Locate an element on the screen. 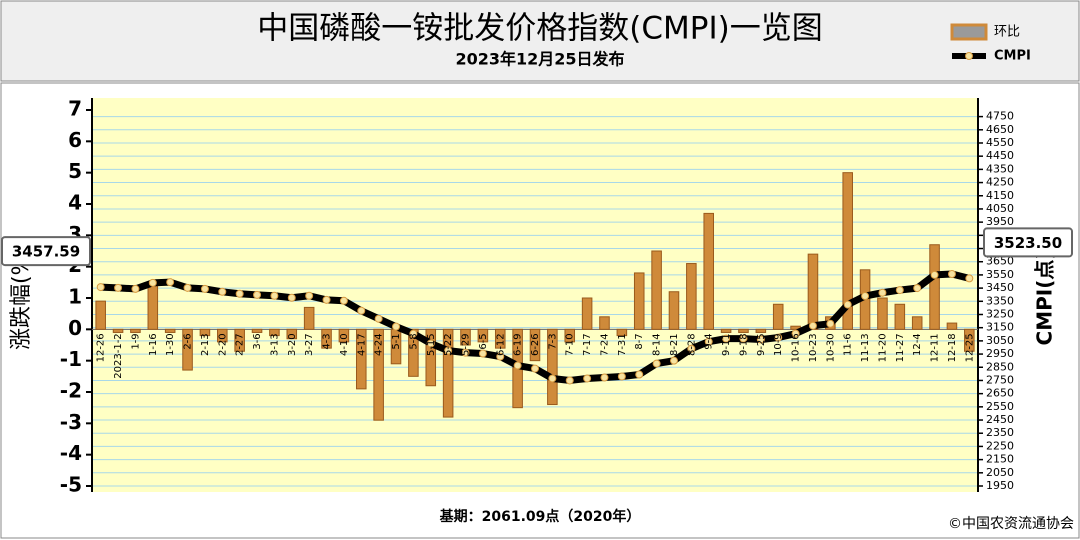  y2-tick-label: 4650 is located at coordinates (1000, 129).